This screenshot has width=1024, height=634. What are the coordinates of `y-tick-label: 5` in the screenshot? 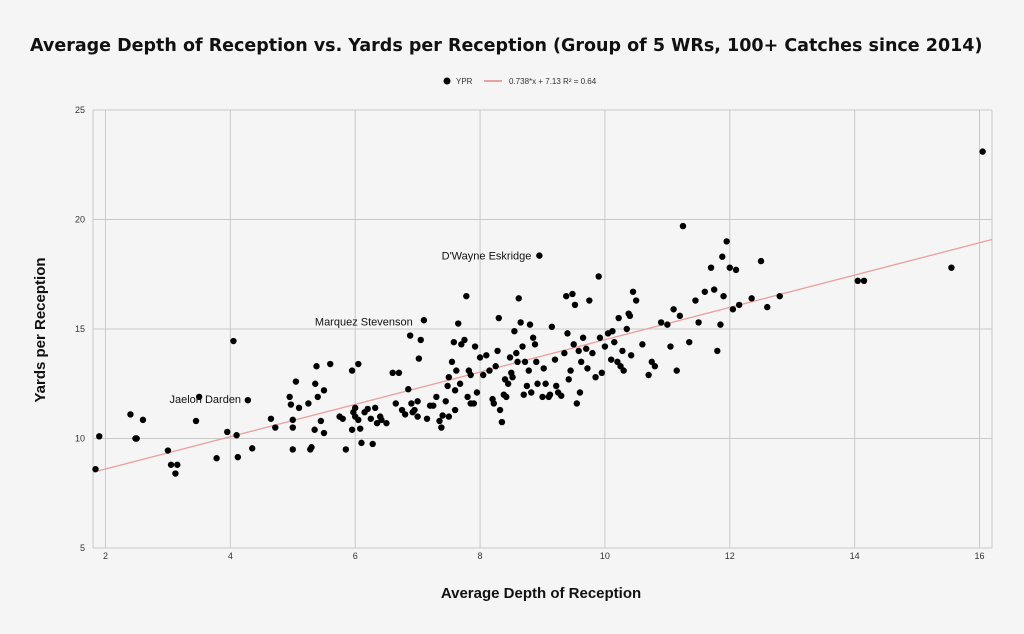 It's located at (82, 548).